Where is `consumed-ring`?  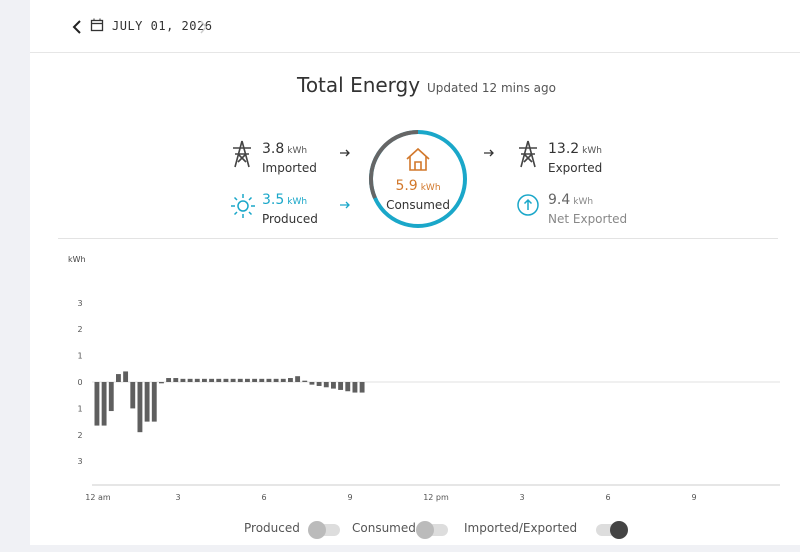 consumed-ring is located at coordinates (418, 179).